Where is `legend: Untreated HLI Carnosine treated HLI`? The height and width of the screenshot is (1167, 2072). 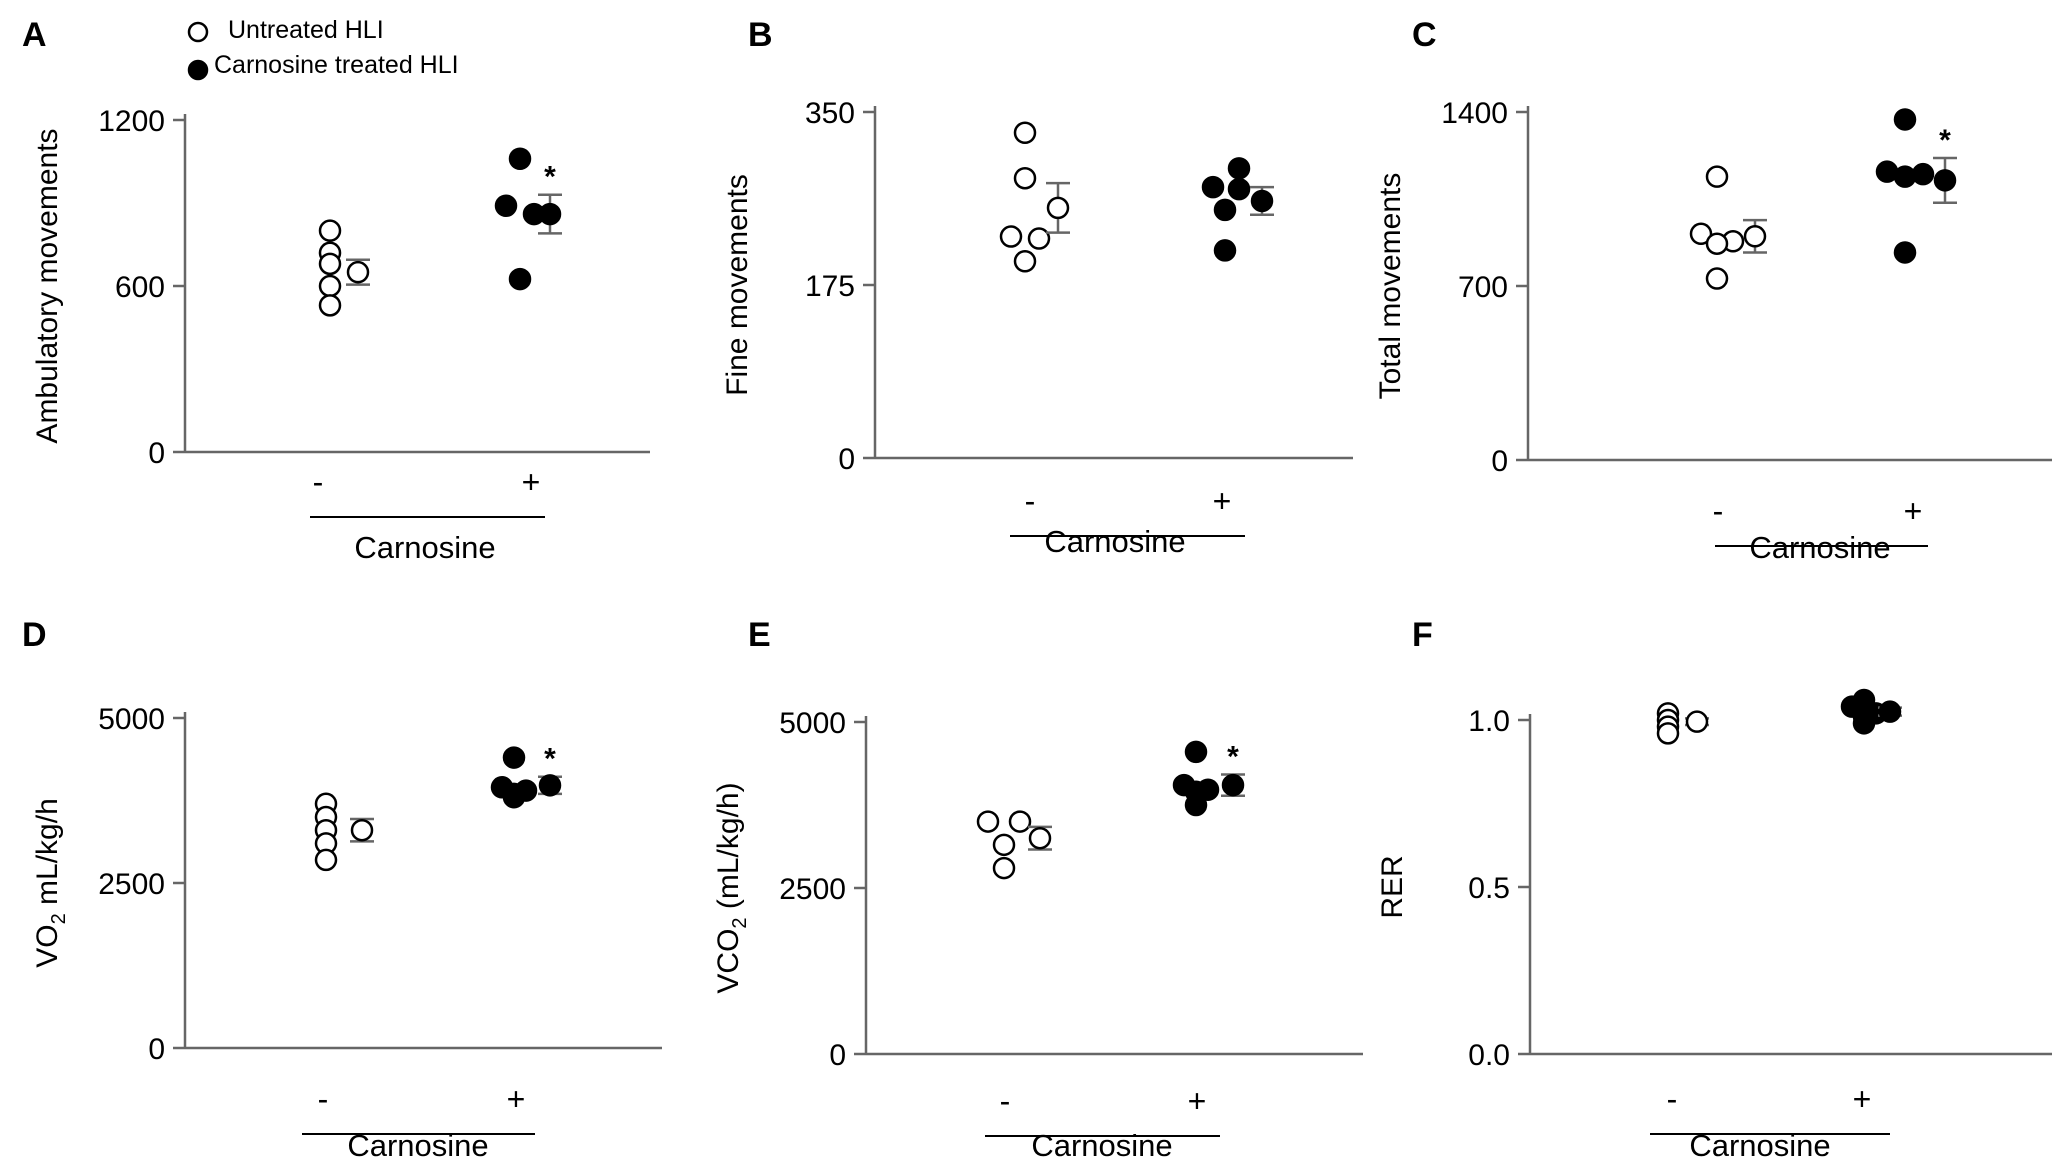 legend: Untreated HLI Carnosine treated HLI is located at coordinates (323, 48).